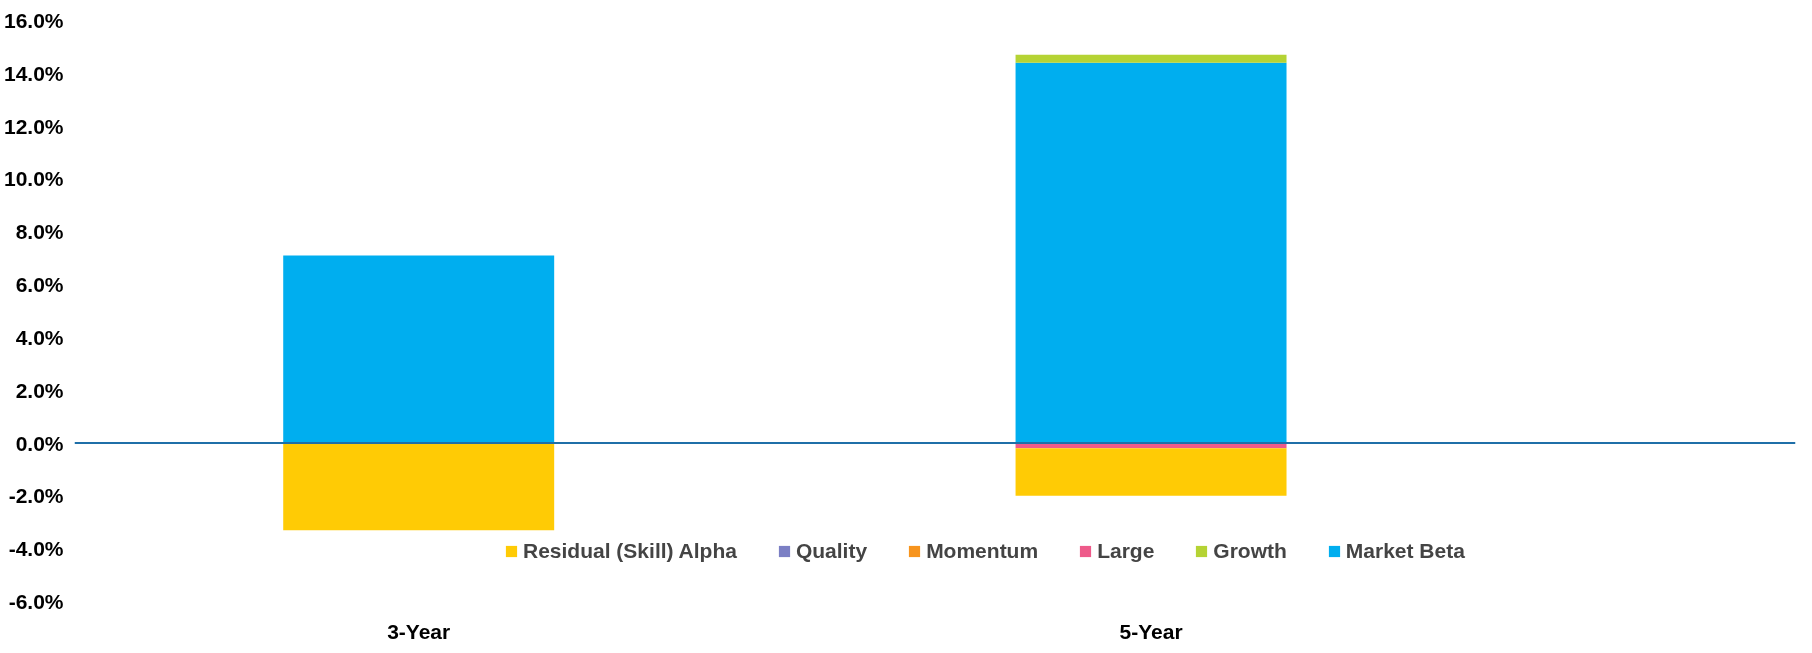  What do you see at coordinates (39, 285) in the screenshot?
I see `y-tick-label: 6.0%` at bounding box center [39, 285].